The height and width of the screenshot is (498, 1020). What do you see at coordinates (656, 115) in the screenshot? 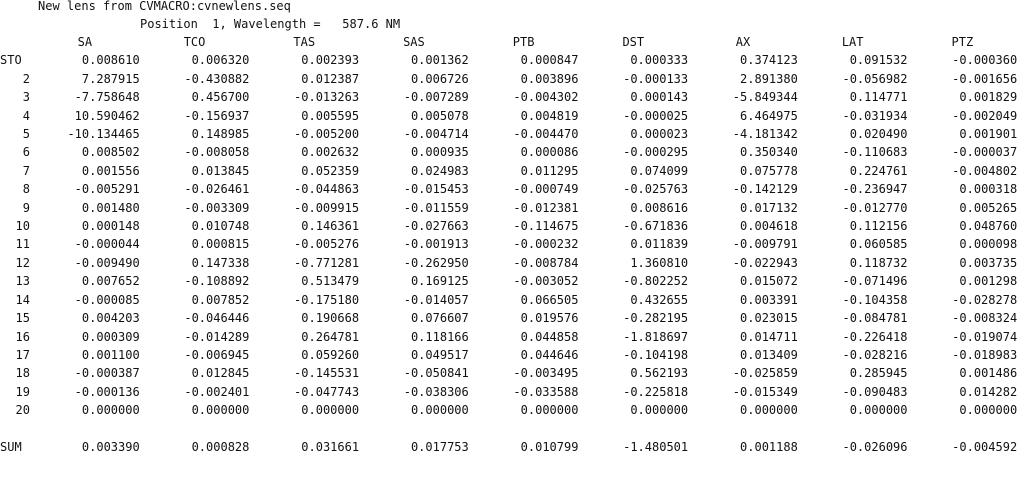
I see `value-cell-dst: -0.000025` at bounding box center [656, 115].